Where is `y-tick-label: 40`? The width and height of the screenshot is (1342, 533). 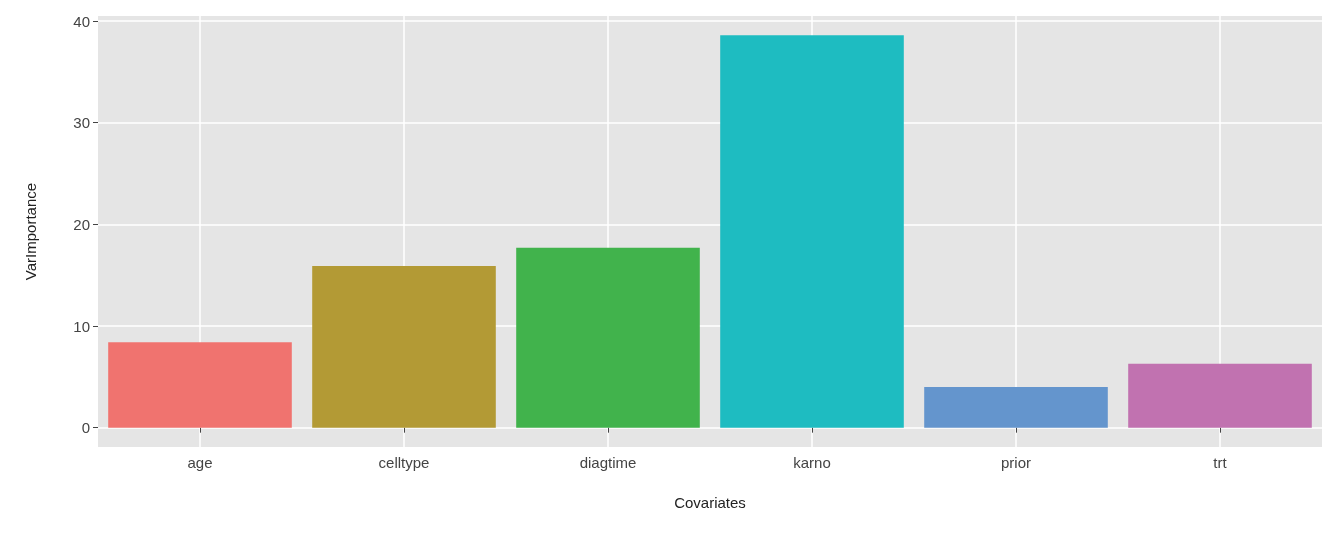 y-tick-label: 40 is located at coordinates (81, 21).